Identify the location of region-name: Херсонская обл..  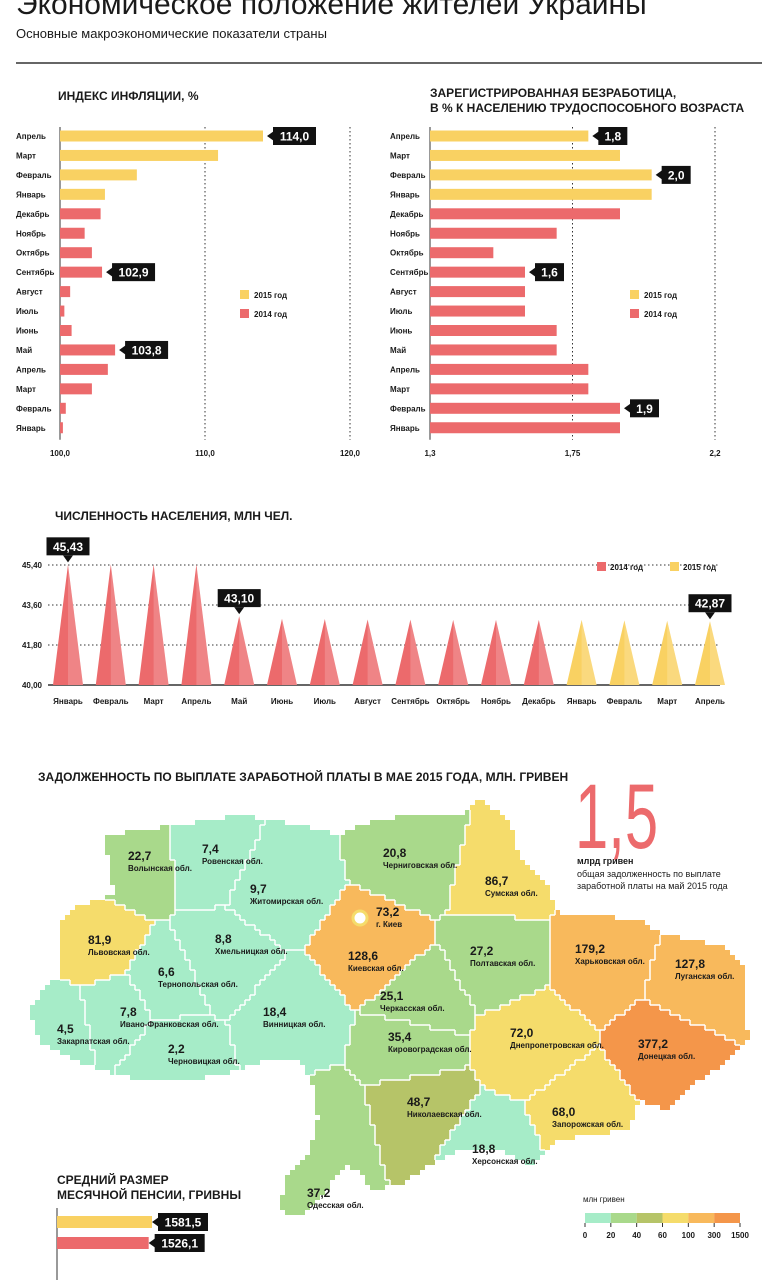
(505, 1161).